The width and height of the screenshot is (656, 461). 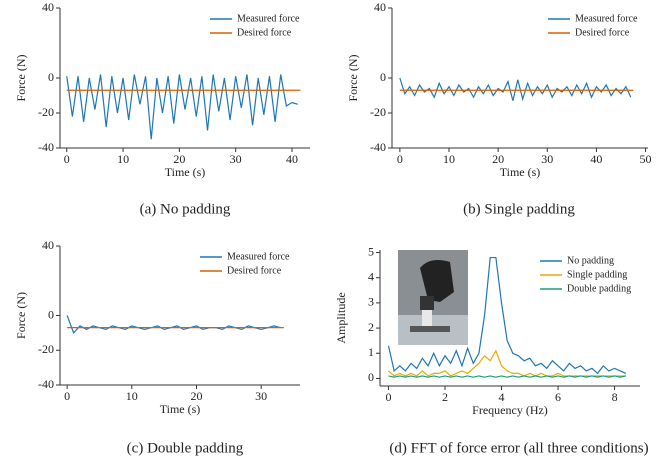 What do you see at coordinates (371, 302) in the screenshot?
I see `y-tick-label: 3` at bounding box center [371, 302].